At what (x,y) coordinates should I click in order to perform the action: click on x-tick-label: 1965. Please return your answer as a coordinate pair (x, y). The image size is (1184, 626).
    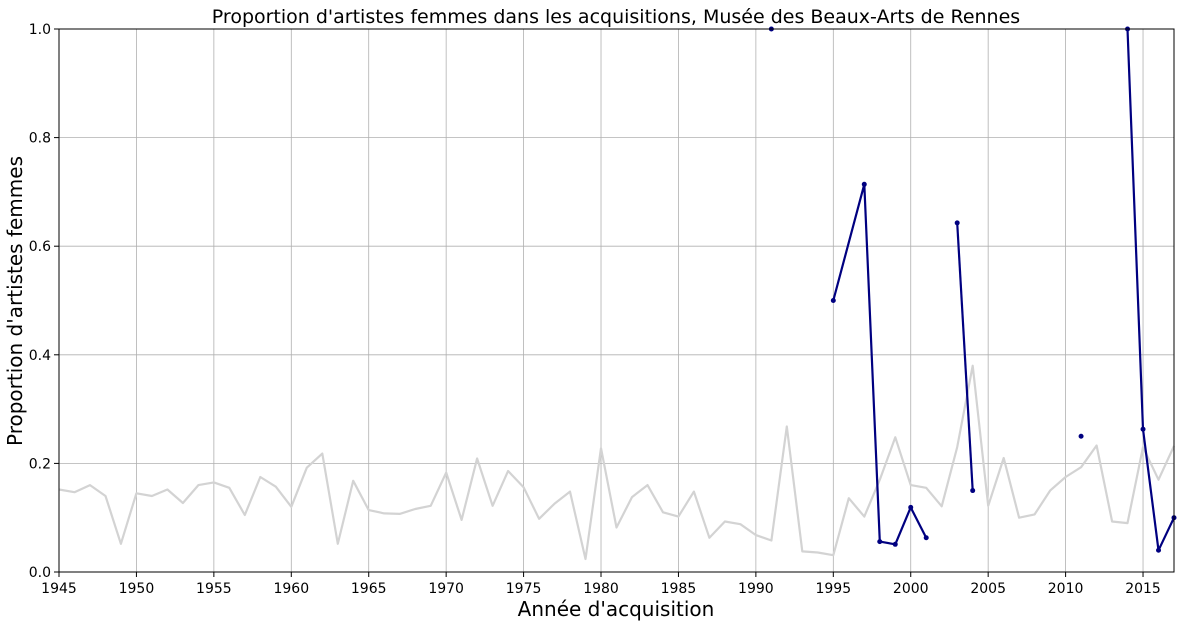
    Looking at the image, I should click on (369, 589).